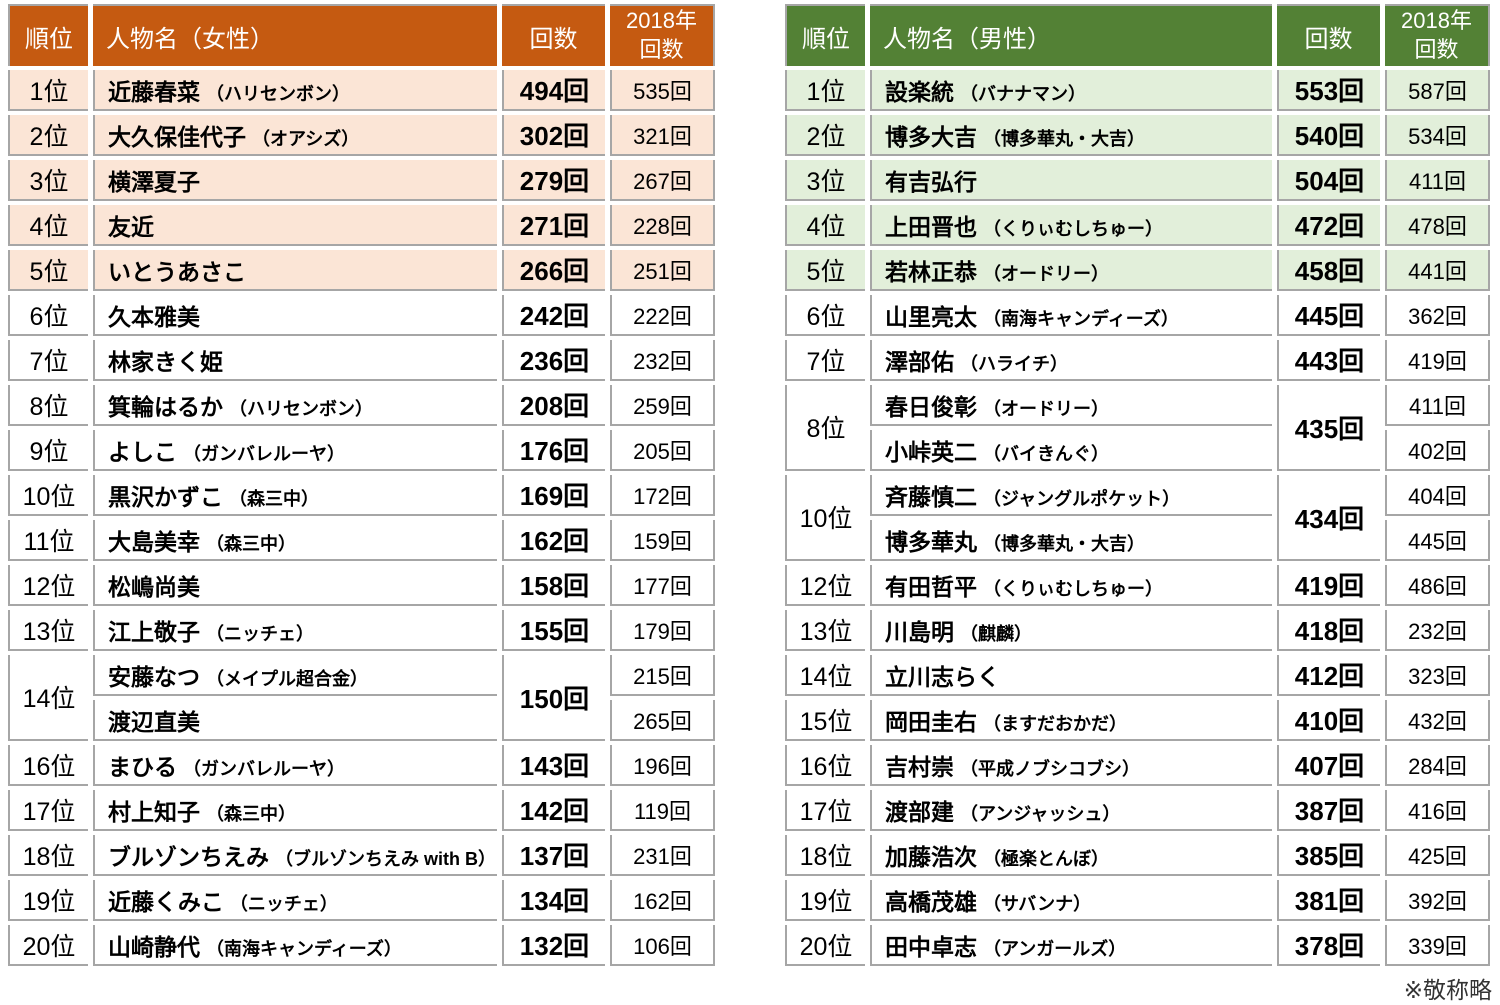 This screenshot has width=1500, height=1005. What do you see at coordinates (48, 450) in the screenshot?
I see `rank-cell: 9位` at bounding box center [48, 450].